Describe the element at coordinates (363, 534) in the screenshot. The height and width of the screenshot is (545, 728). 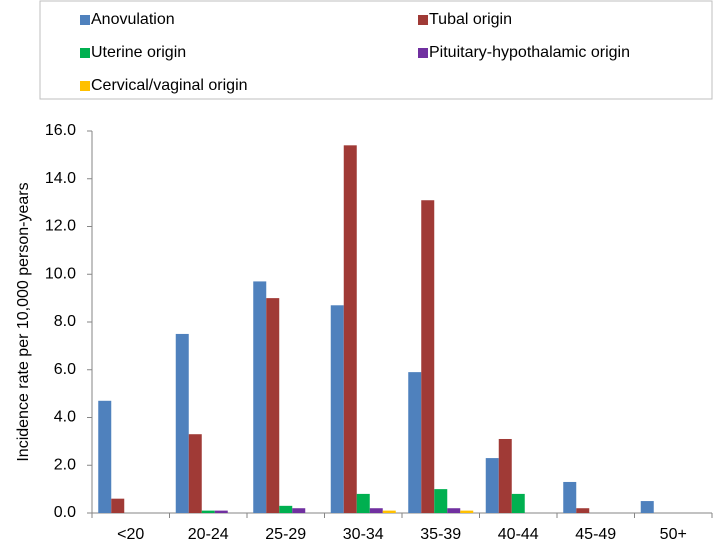
I see `x-tick-label: 30-34` at that location.